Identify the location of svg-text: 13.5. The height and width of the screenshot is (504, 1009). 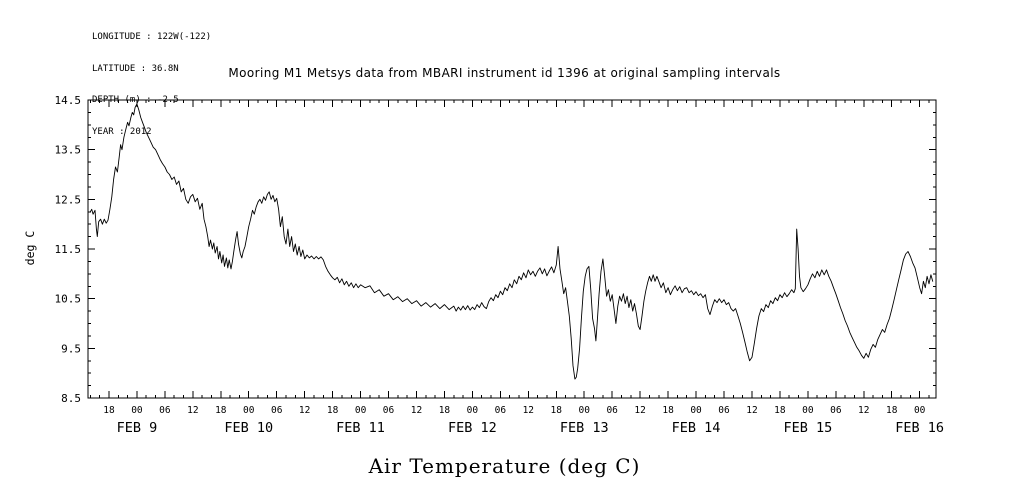
(68, 150).